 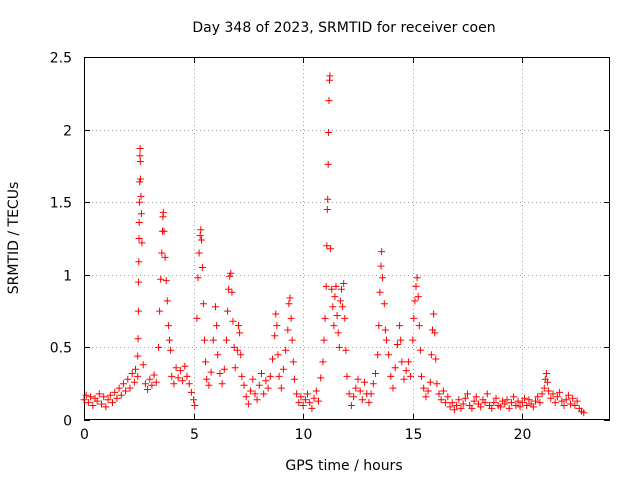 What do you see at coordinates (84, 435) in the screenshot?
I see `x-tick-label: 0` at bounding box center [84, 435].